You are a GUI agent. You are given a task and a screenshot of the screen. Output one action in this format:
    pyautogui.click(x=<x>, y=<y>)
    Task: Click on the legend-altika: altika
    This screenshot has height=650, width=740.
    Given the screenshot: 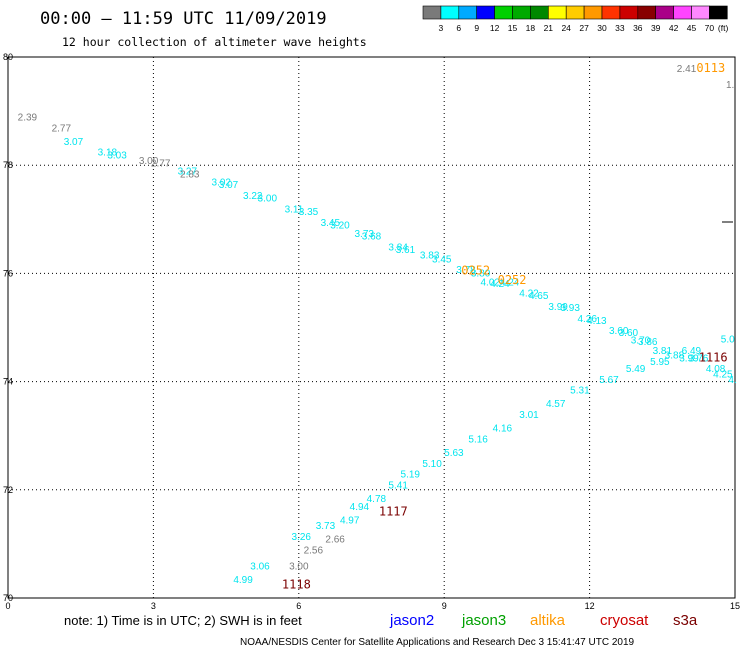 What is the action you would take?
    pyautogui.click(x=548, y=620)
    